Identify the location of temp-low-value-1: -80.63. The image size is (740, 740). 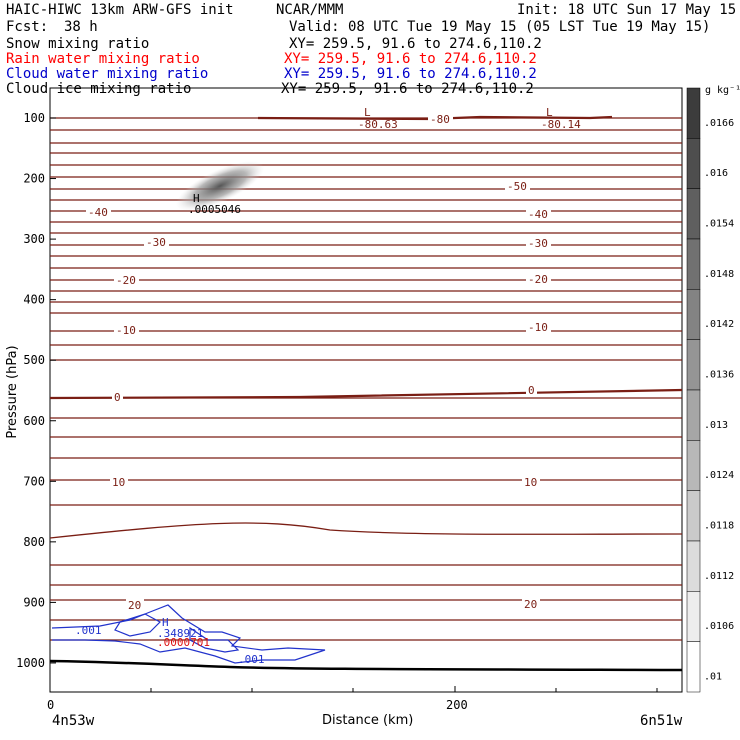
(378, 124).